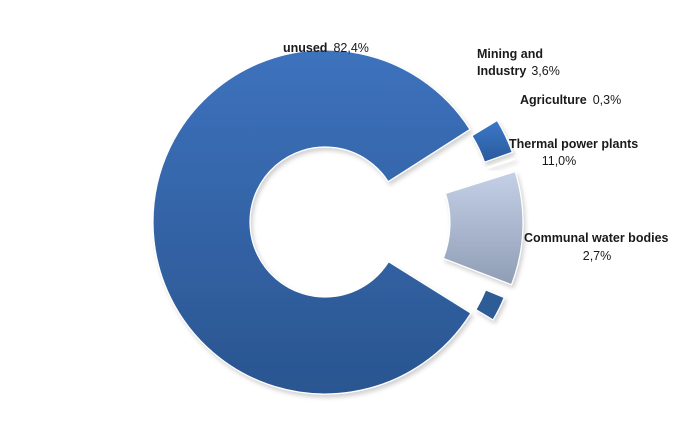  Describe the element at coordinates (573, 144) in the screenshot. I see `slice-label-thermal: Thermal power plants` at that location.